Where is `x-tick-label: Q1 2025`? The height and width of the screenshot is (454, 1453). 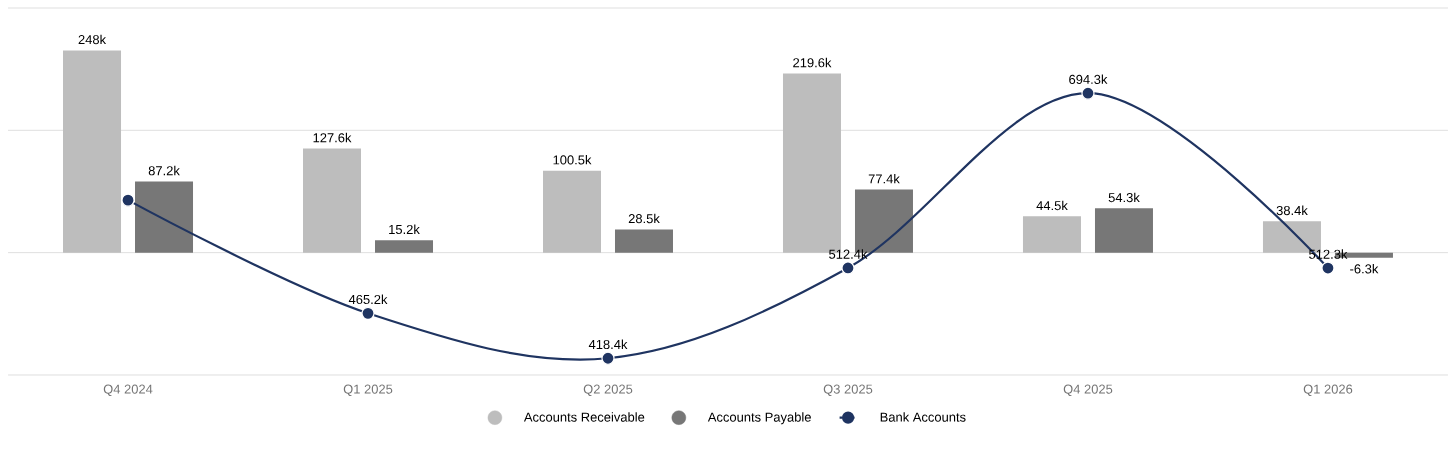
x-tick-label: Q1 2025 is located at coordinates (368, 390).